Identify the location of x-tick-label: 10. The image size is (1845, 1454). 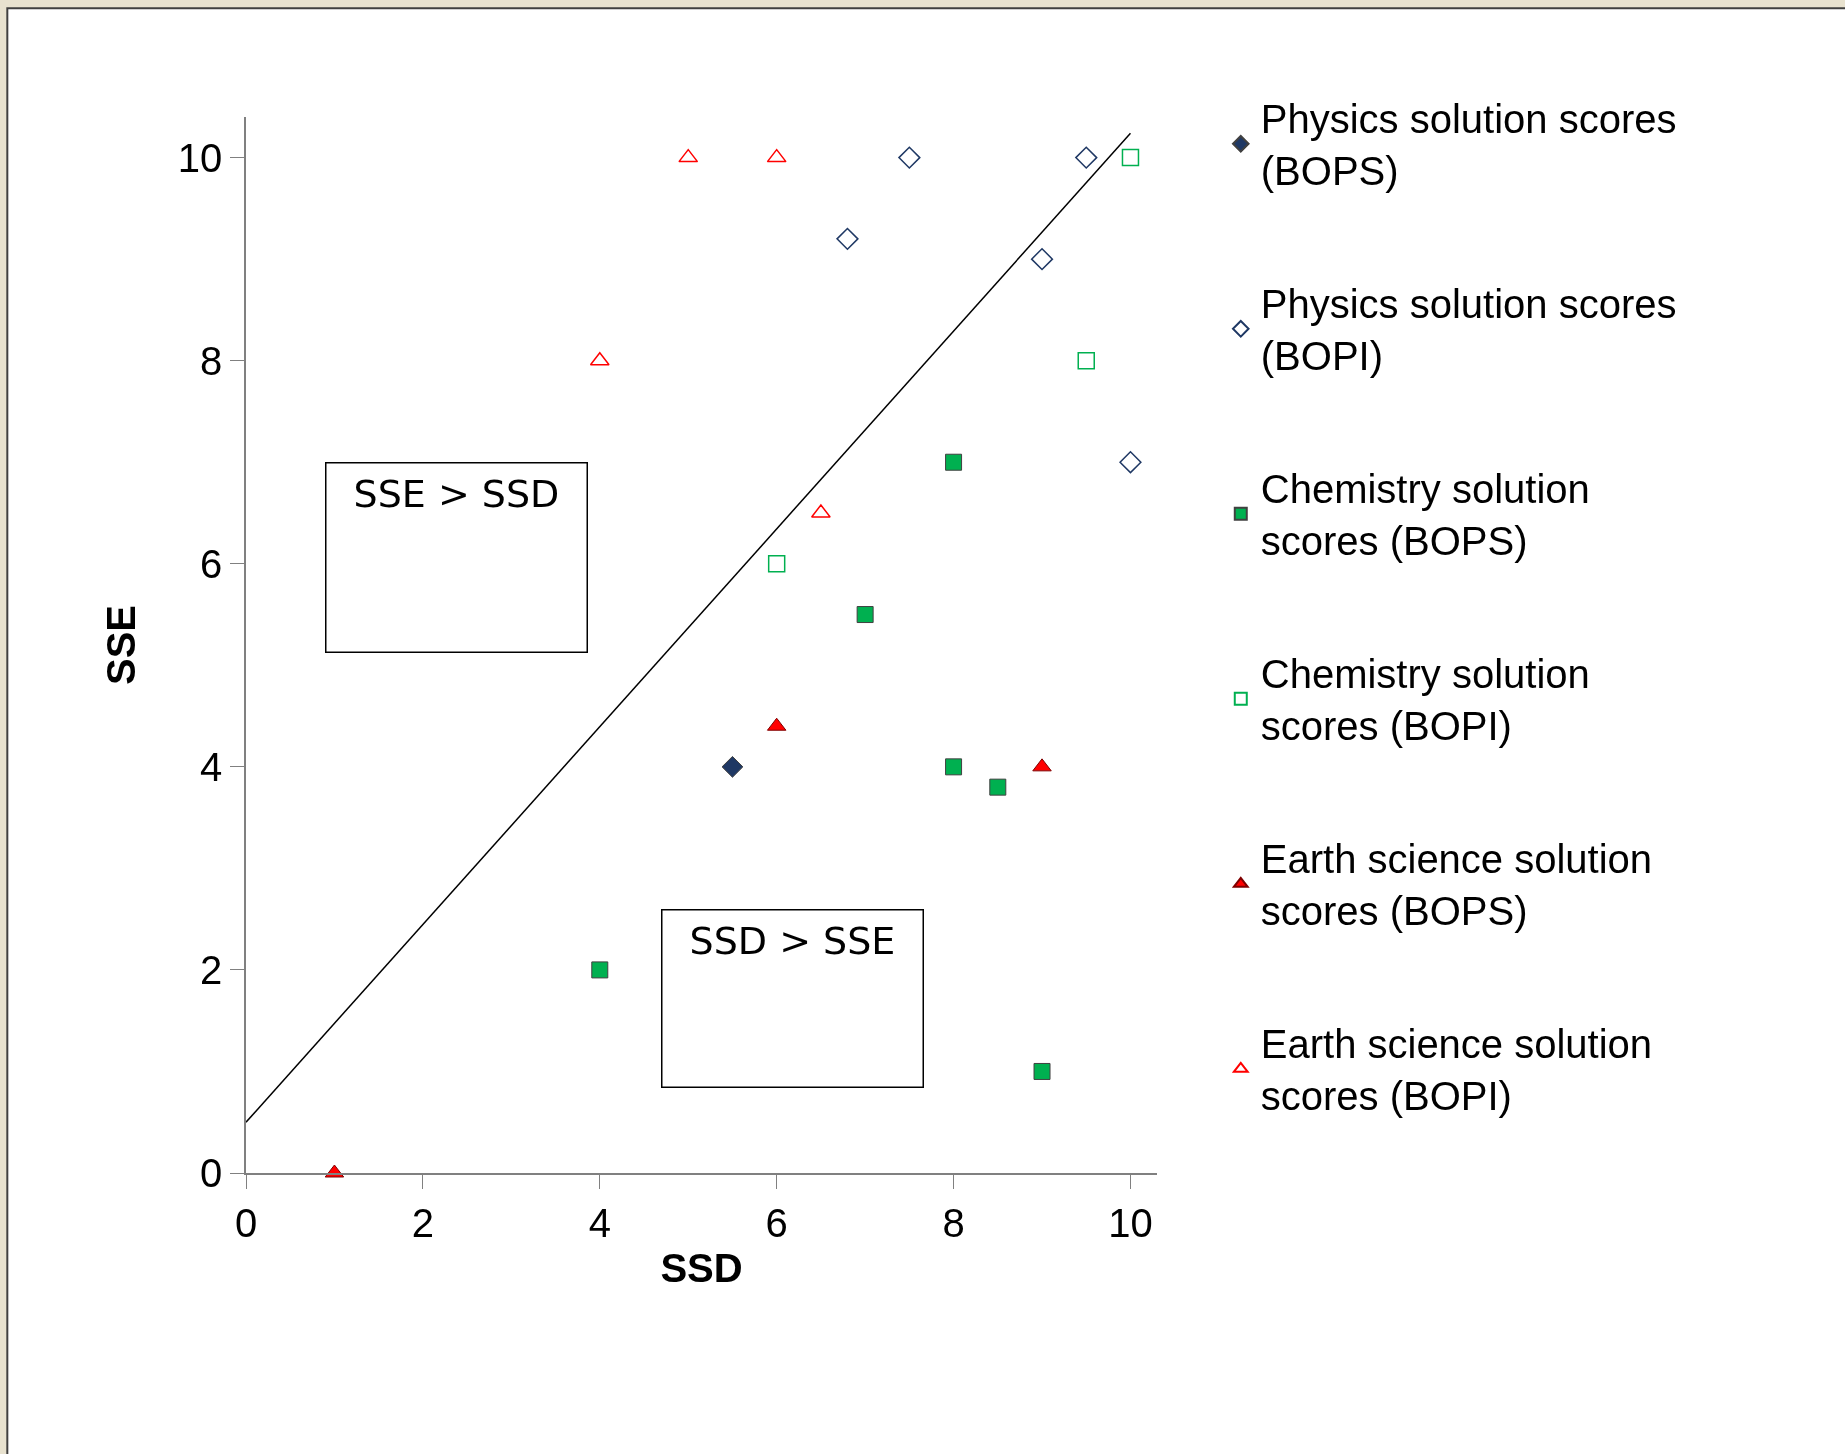
(1130, 1222).